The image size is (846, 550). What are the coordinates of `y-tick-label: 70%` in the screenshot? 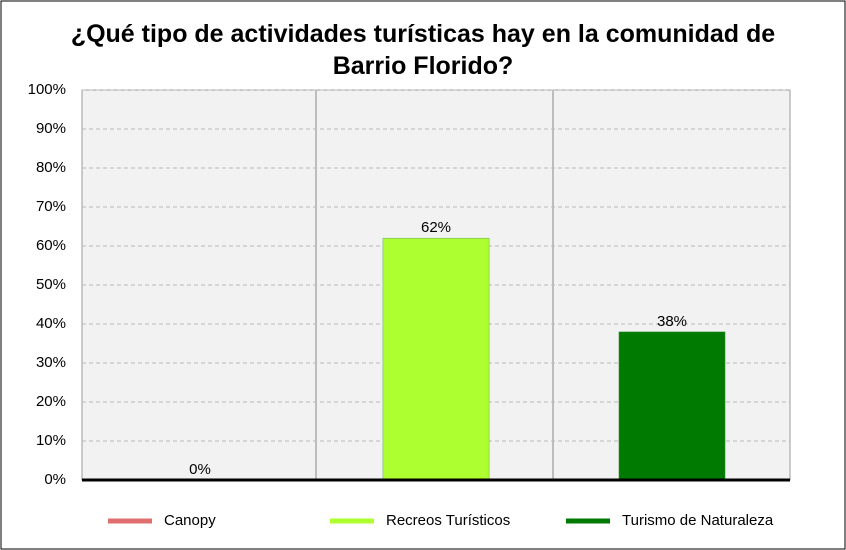 It's located at (51, 206).